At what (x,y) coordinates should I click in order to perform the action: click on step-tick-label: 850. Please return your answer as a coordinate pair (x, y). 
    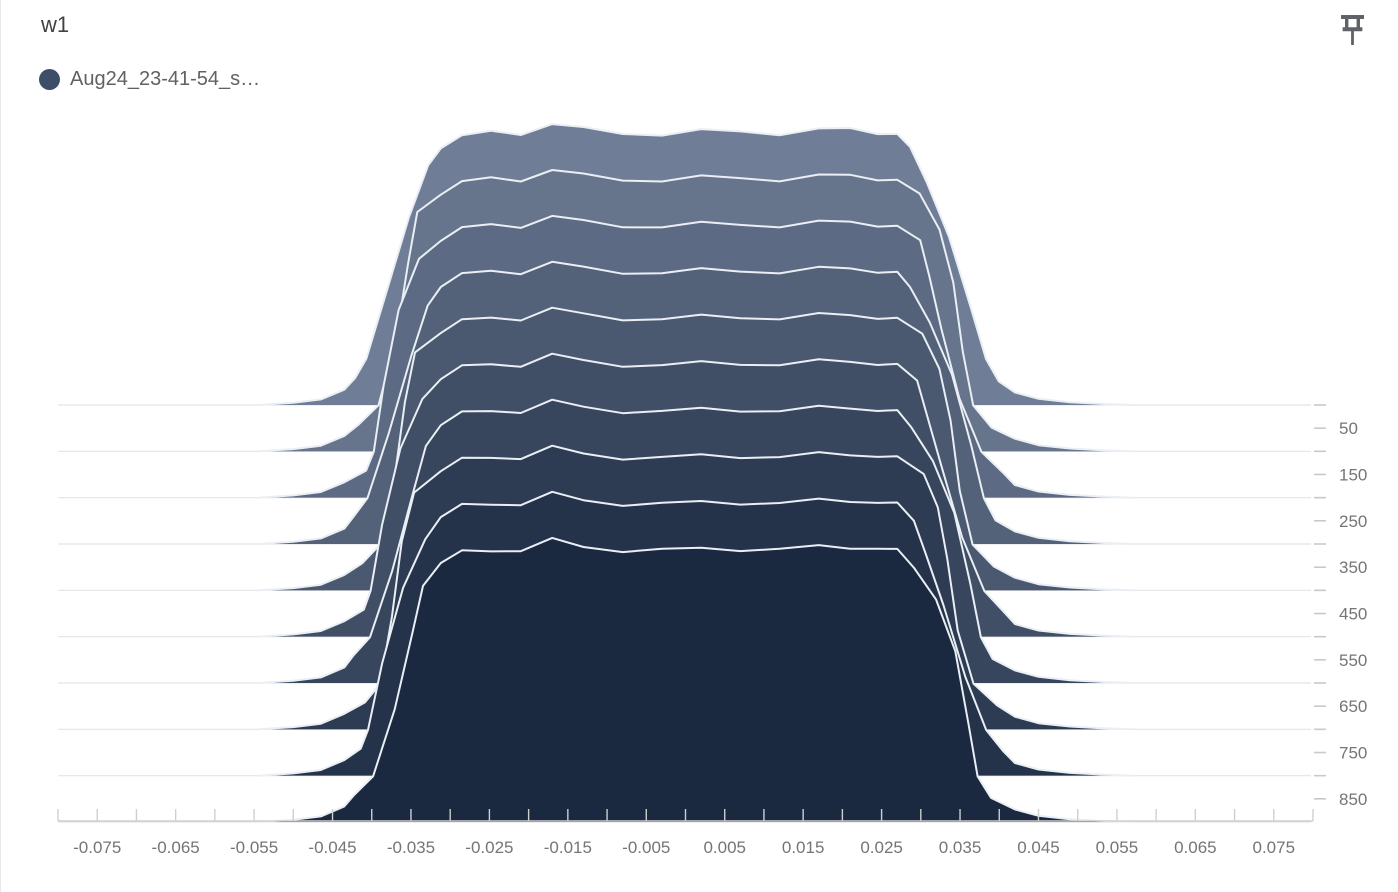
    Looking at the image, I should click on (1353, 799).